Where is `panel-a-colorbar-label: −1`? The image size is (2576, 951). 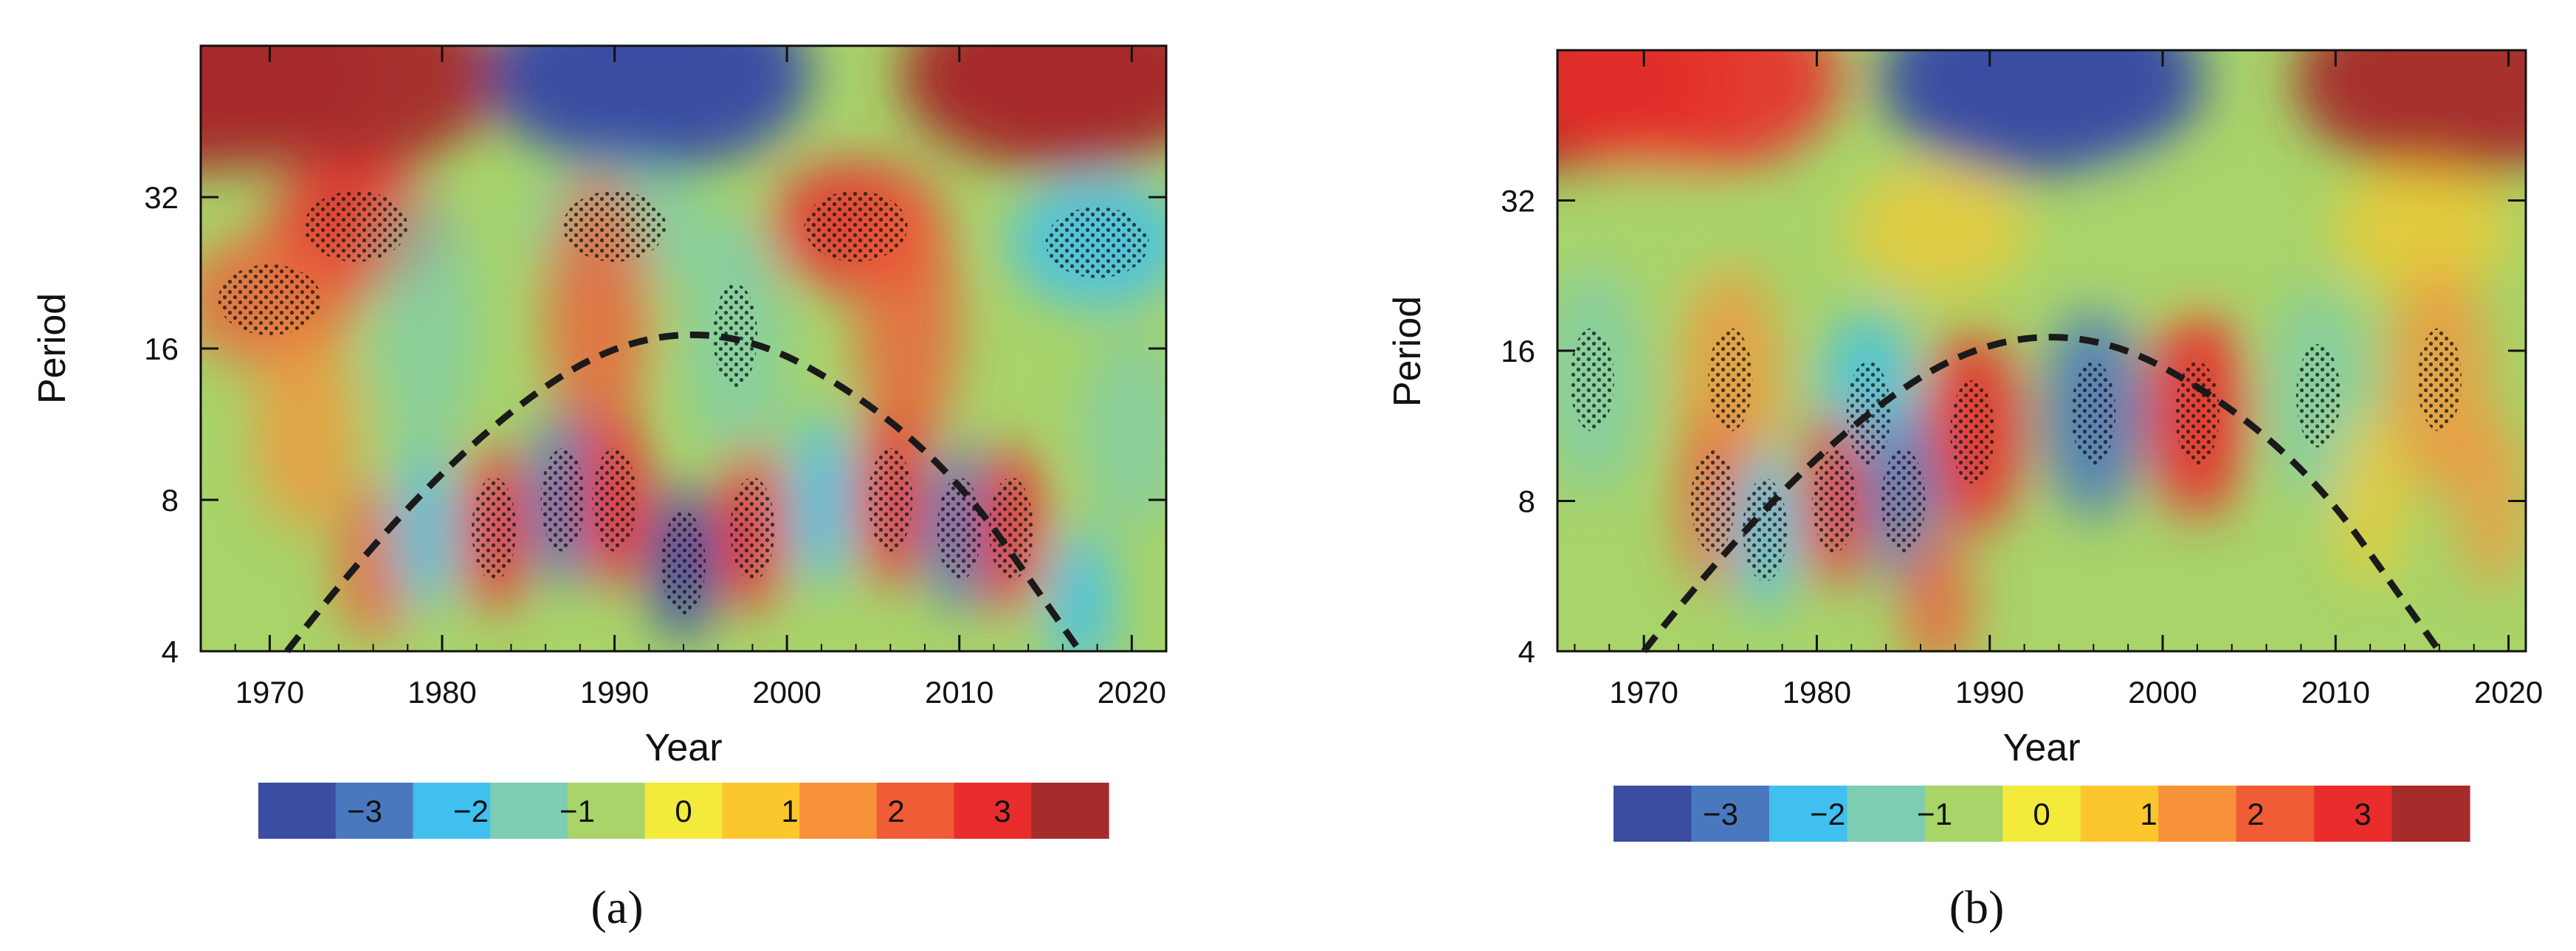 panel-a-colorbar-label: −1 is located at coordinates (577, 811).